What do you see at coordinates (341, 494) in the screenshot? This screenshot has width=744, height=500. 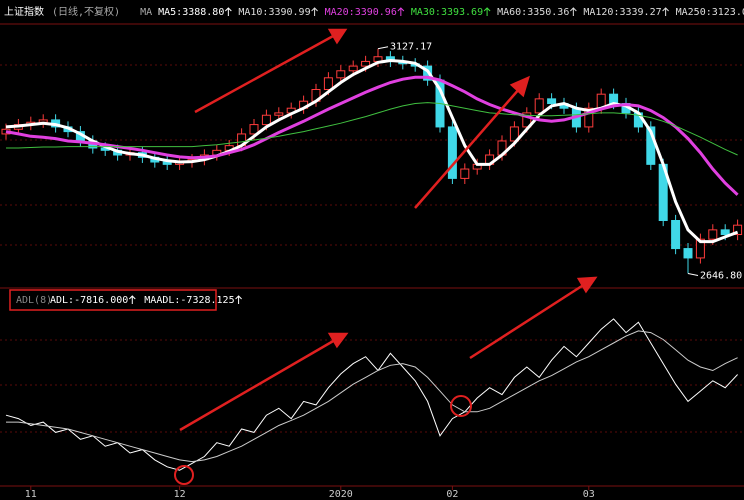 I see `x-tick-label: 2020` at bounding box center [341, 494].